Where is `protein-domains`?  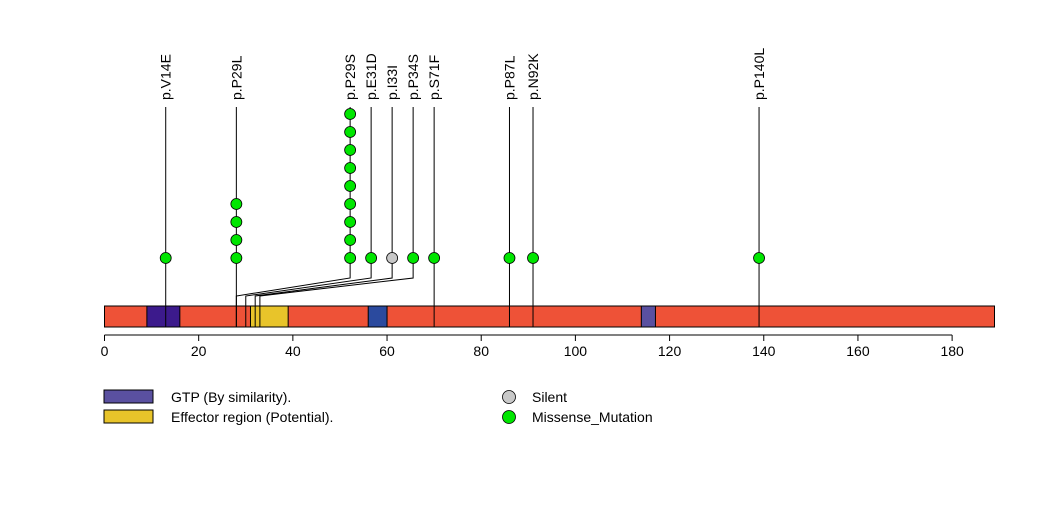
protein-domains is located at coordinates (453, 316).